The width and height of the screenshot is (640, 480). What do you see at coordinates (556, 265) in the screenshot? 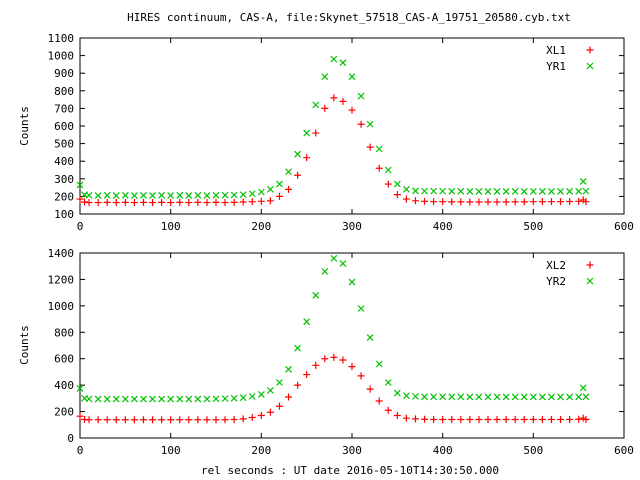
I see `bottom-legend-label-XL2: XL2` at bounding box center [556, 265].